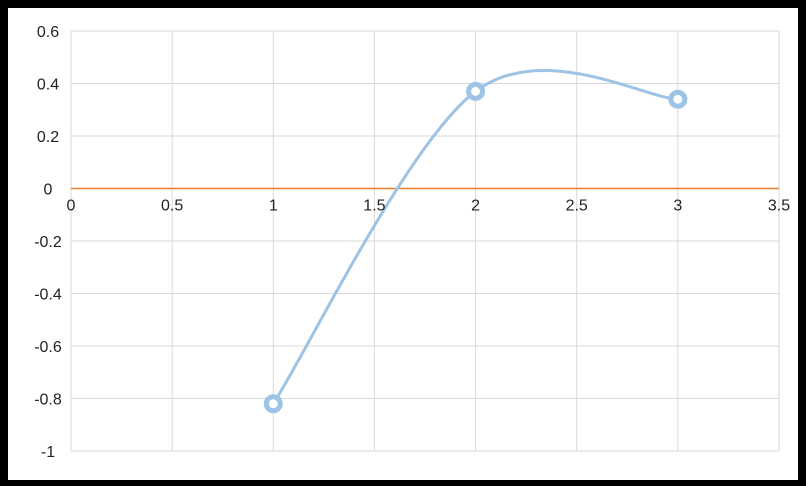 This screenshot has height=486, width=806. What do you see at coordinates (677, 206) in the screenshot?
I see `x-tick-label: 3` at bounding box center [677, 206].